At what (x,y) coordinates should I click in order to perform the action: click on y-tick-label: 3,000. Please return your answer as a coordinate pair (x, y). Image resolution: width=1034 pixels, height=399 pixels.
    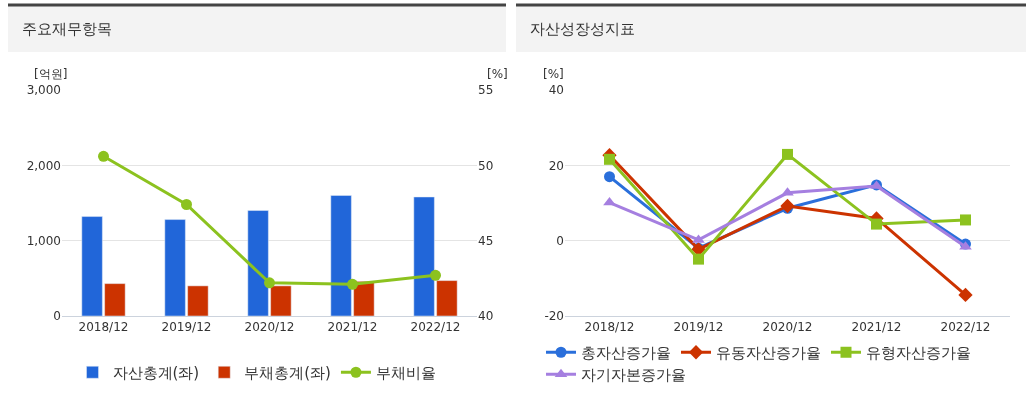
    Looking at the image, I should click on (43, 90).